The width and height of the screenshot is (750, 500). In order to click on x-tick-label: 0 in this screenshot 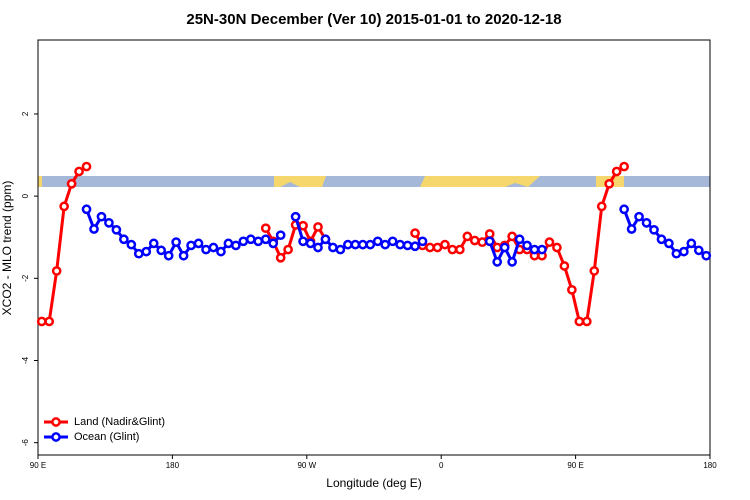, I will do `click(441, 465)`.